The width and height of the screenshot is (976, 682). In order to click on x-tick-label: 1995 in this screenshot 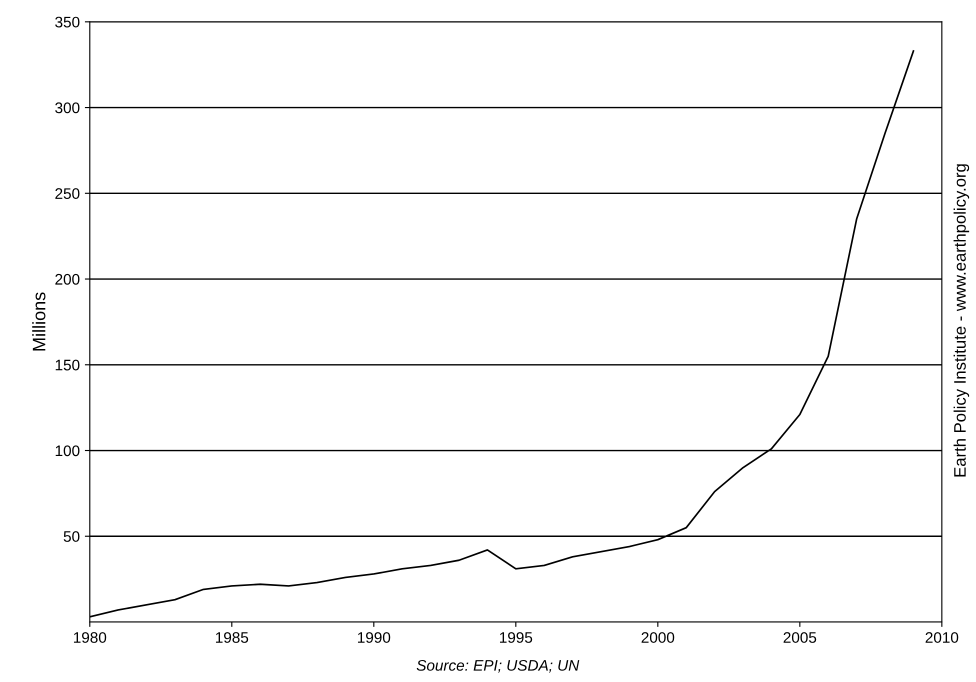, I will do `click(516, 637)`.